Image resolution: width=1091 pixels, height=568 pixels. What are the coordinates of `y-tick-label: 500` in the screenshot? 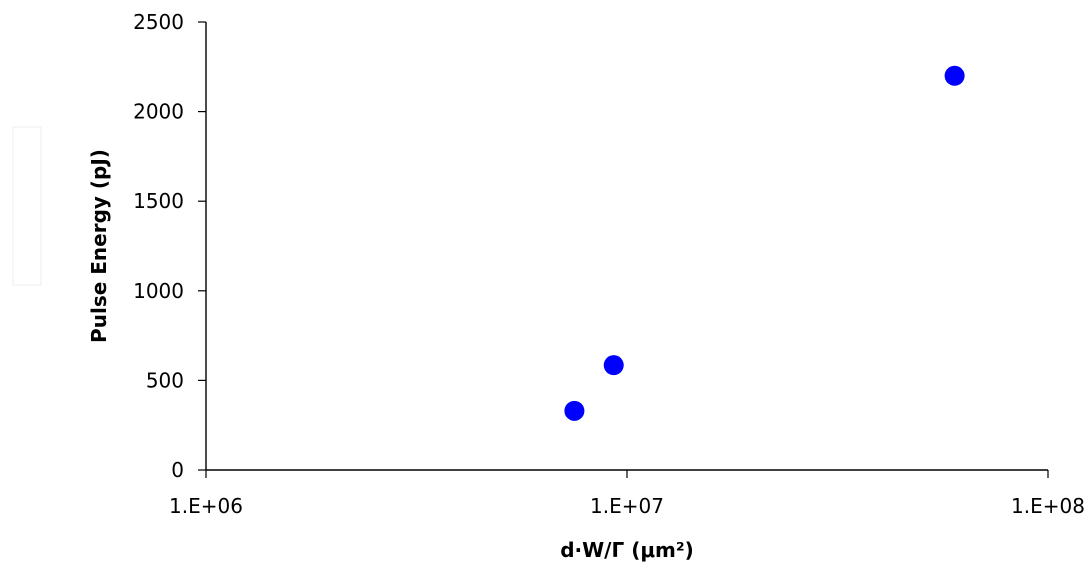 It's located at (165, 380).